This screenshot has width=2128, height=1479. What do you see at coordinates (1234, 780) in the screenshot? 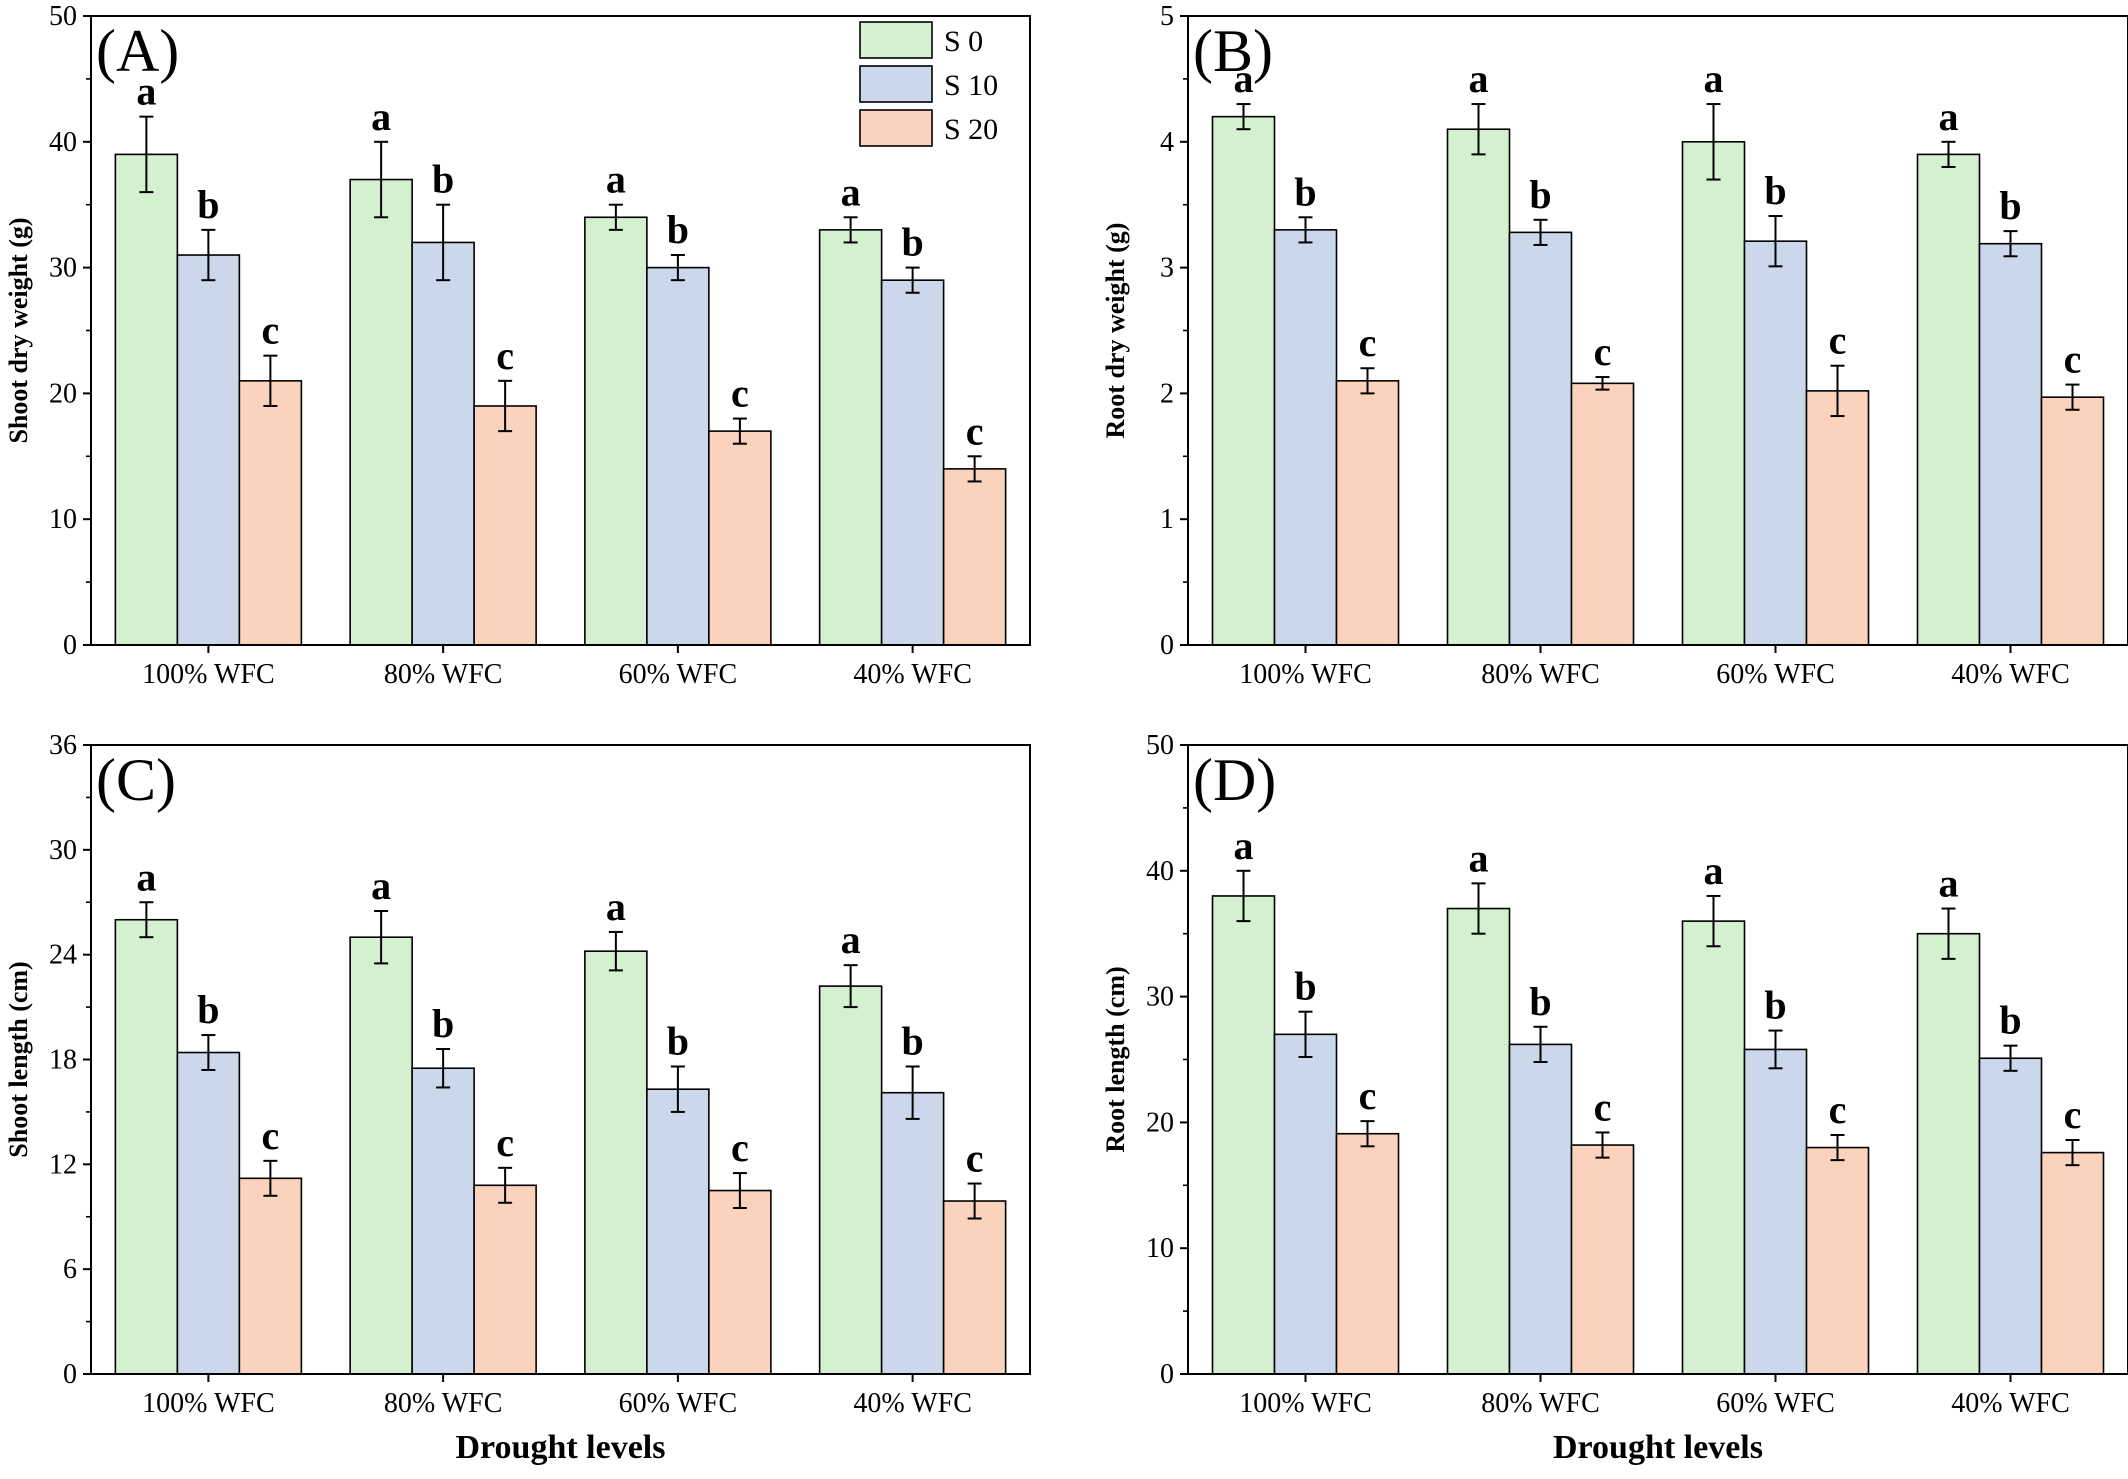
I see `panel-label: (D)` at bounding box center [1234, 780].